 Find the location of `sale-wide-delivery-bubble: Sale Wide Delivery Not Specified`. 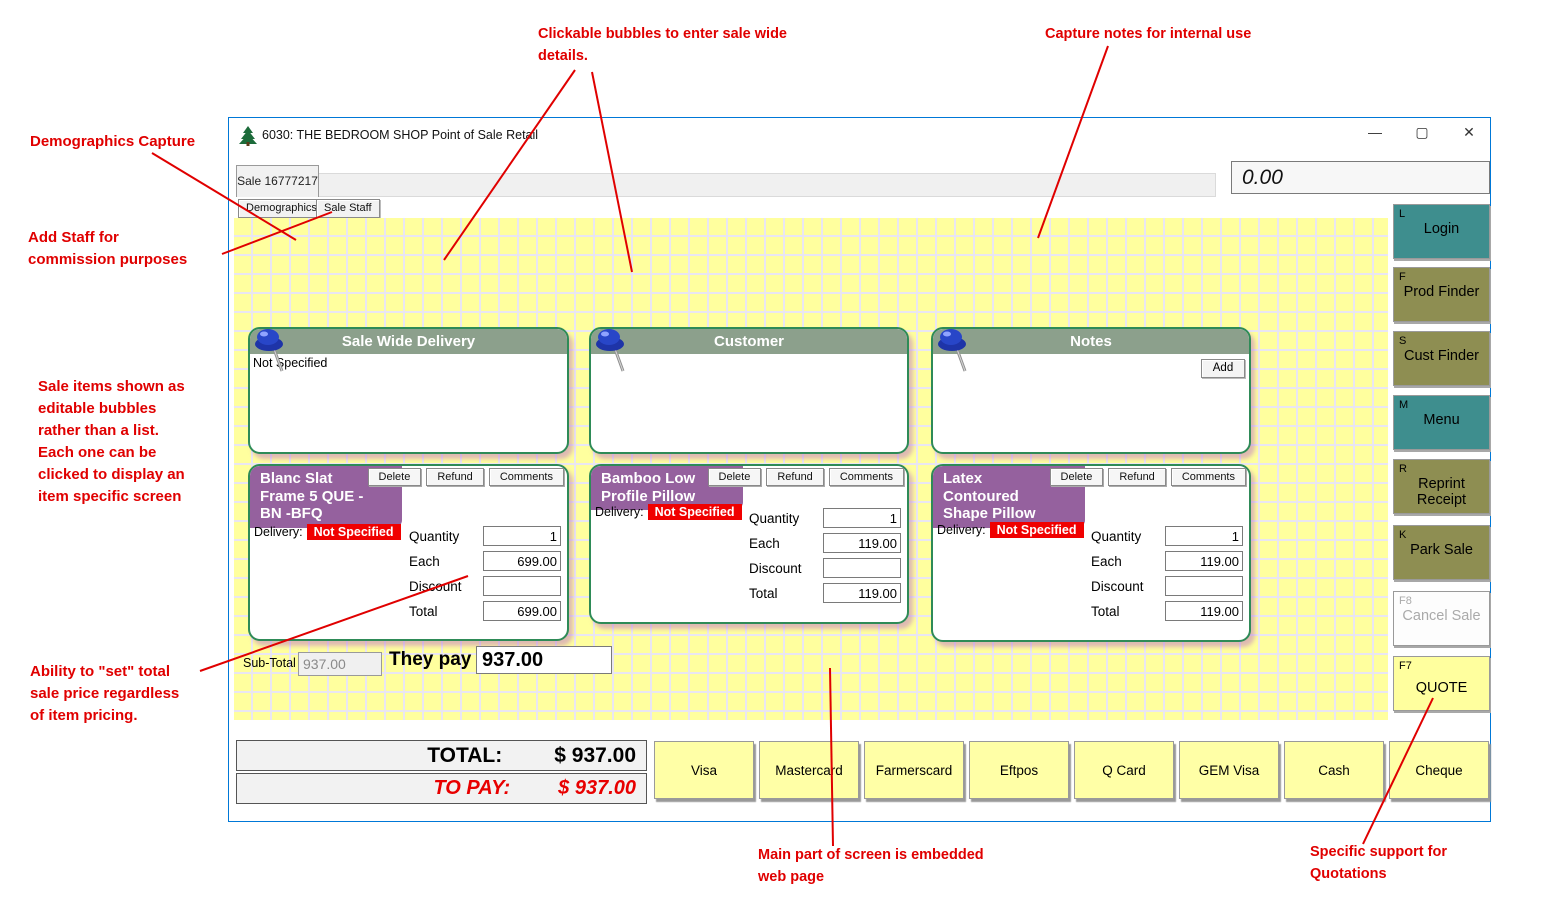

sale-wide-delivery-bubble: Sale Wide Delivery Not Specified is located at coordinates (408, 390).